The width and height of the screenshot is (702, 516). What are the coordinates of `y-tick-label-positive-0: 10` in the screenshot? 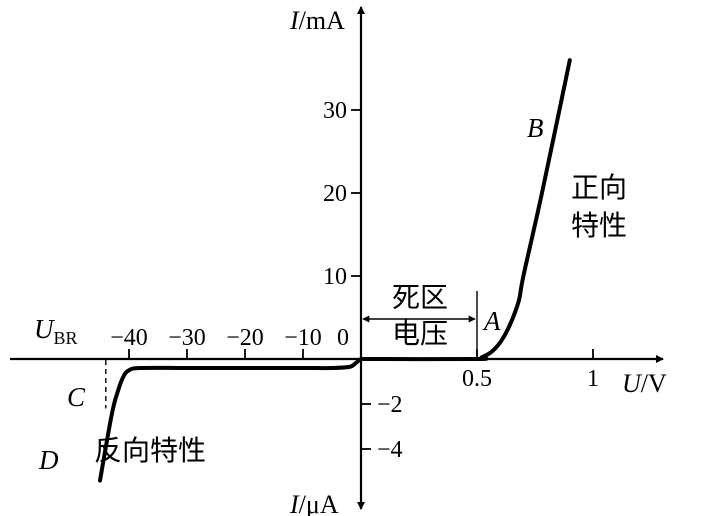 It's located at (335, 277).